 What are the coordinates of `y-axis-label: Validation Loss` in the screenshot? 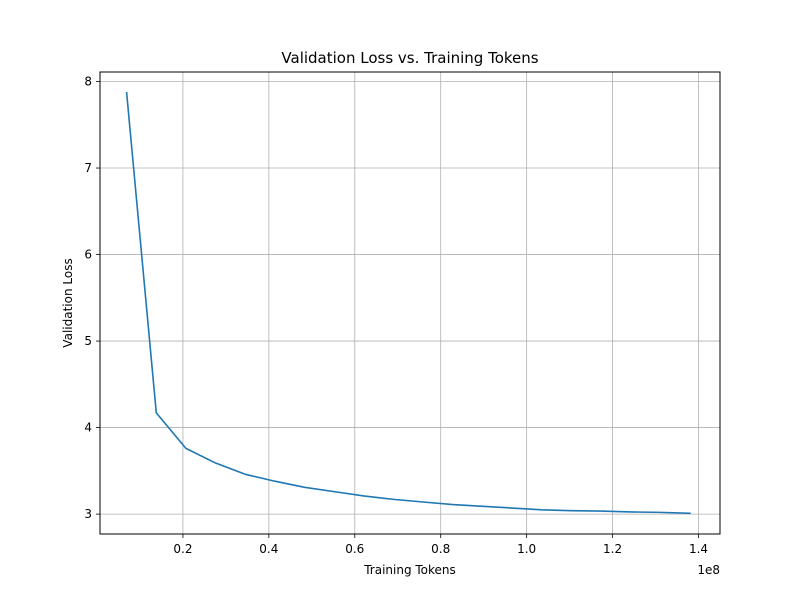 It's located at (68, 302).